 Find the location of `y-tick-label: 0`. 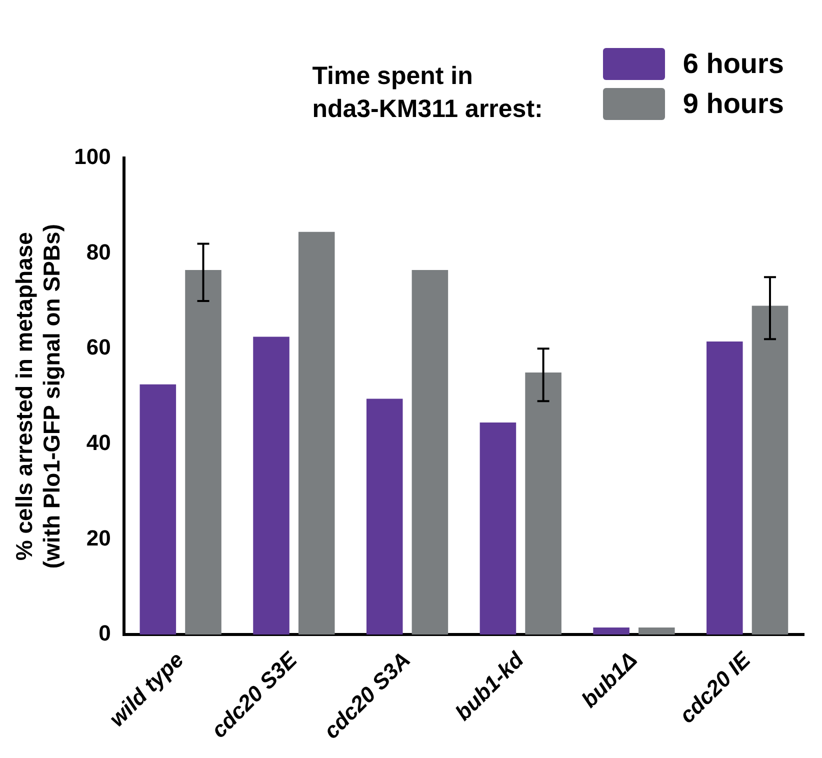

y-tick-label: 0 is located at coordinates (104, 633).